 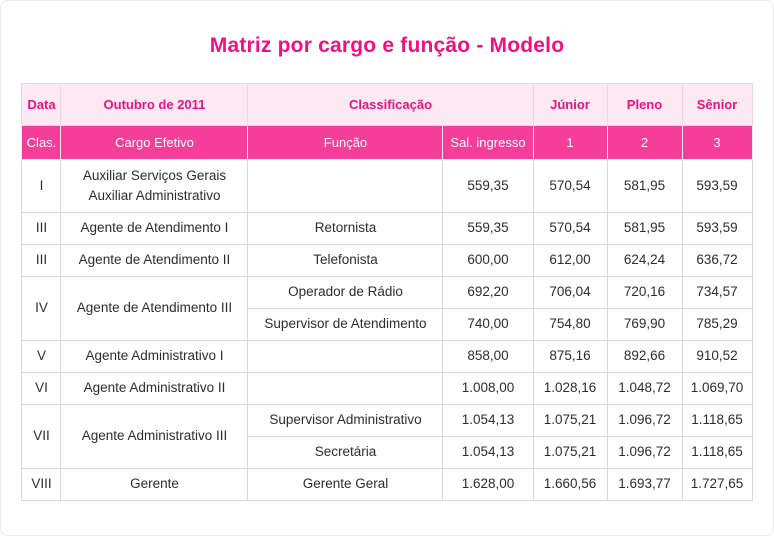 What do you see at coordinates (41, 142) in the screenshot?
I see `col-header-clas: Clas.` at bounding box center [41, 142].